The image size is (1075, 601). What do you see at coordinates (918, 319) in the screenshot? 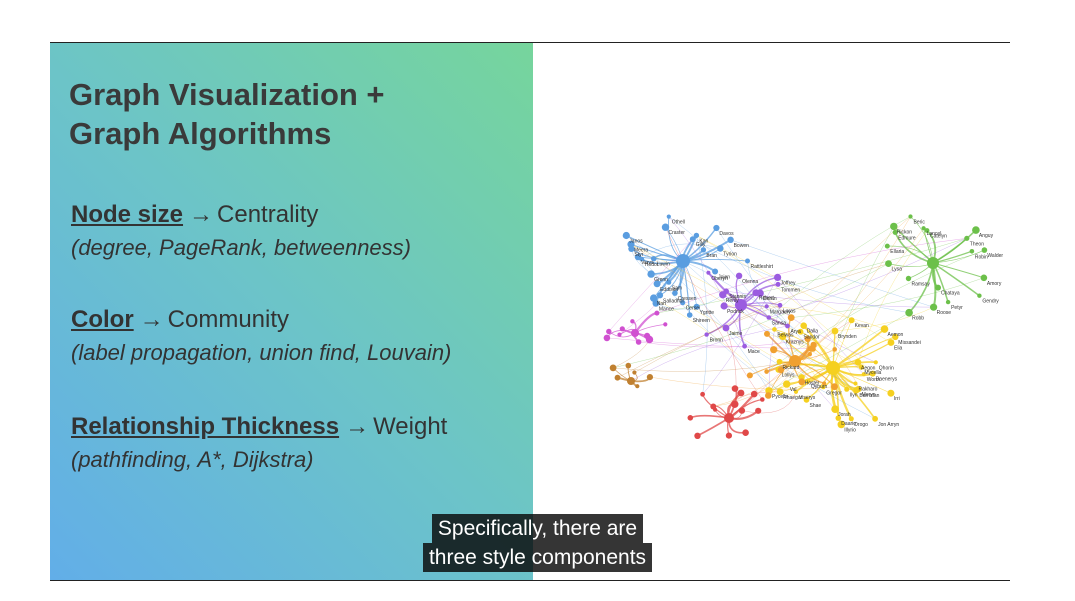
I see `graph-node-label: Robb` at bounding box center [918, 319].